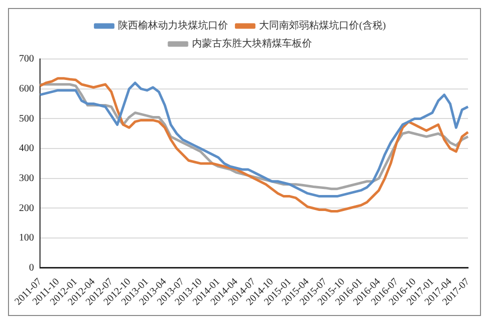  Describe the element at coordinates (26, 118) in the screenshot. I see `y-tick-label: 500` at that location.